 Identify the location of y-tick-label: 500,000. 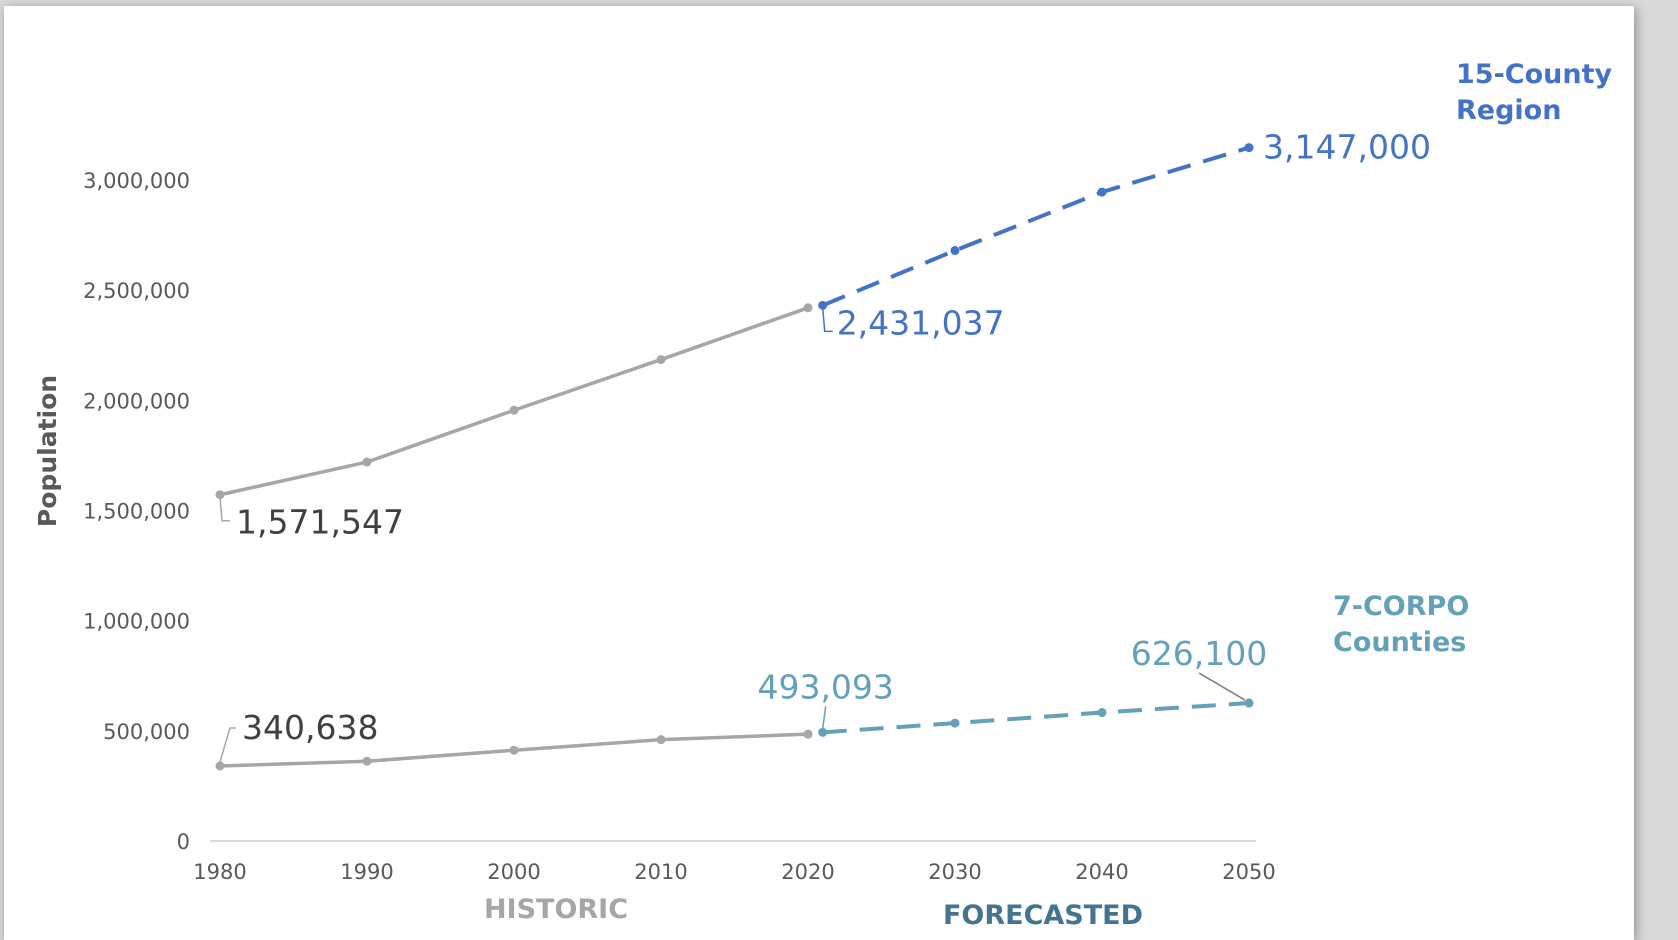
(146, 732).